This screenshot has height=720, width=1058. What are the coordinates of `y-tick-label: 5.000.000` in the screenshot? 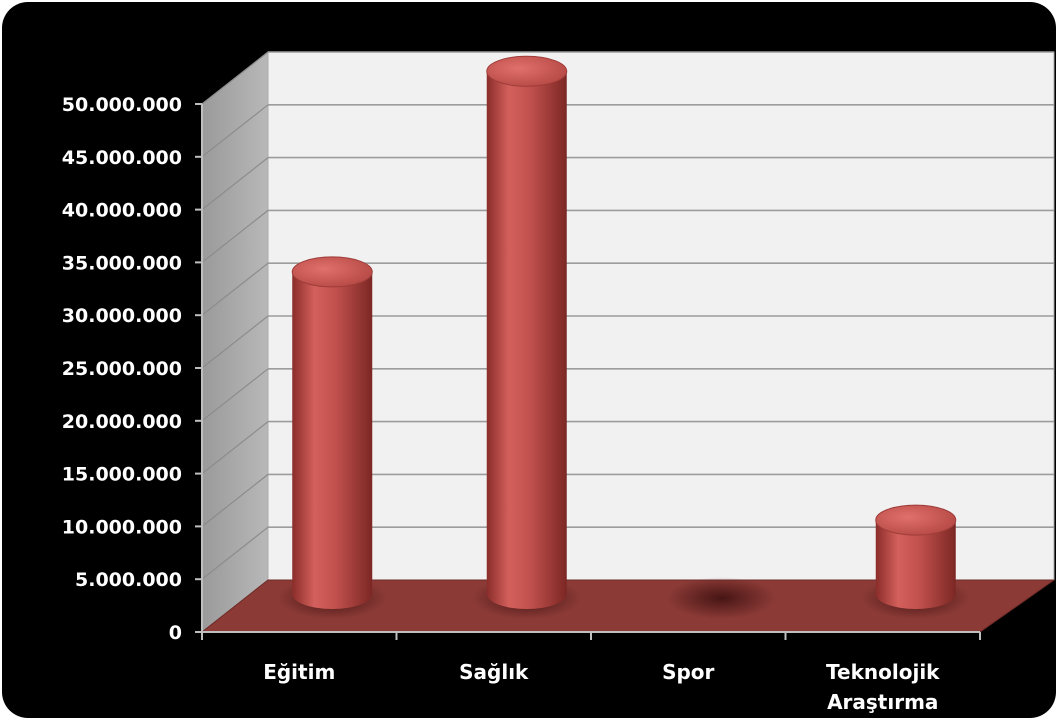 It's located at (128, 580).